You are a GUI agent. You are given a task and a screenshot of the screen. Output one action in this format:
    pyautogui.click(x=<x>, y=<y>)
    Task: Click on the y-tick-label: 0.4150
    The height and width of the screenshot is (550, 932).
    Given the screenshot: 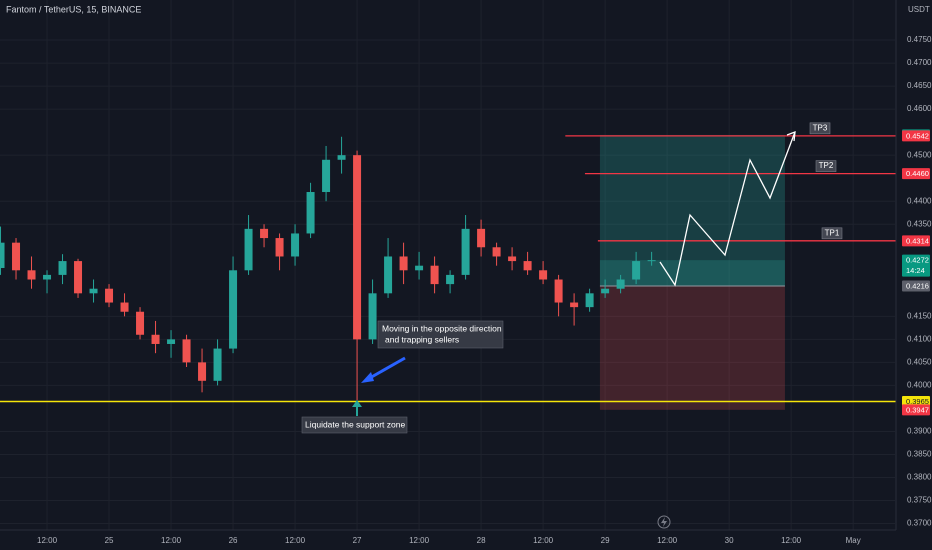 What is the action you would take?
    pyautogui.click(x=919, y=315)
    